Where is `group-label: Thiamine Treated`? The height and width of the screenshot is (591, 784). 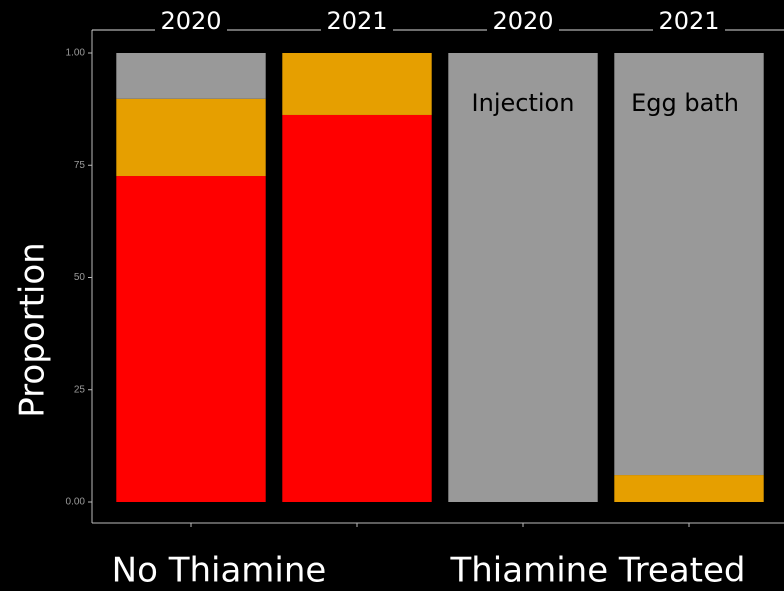 group-label: Thiamine Treated is located at coordinates (597, 571).